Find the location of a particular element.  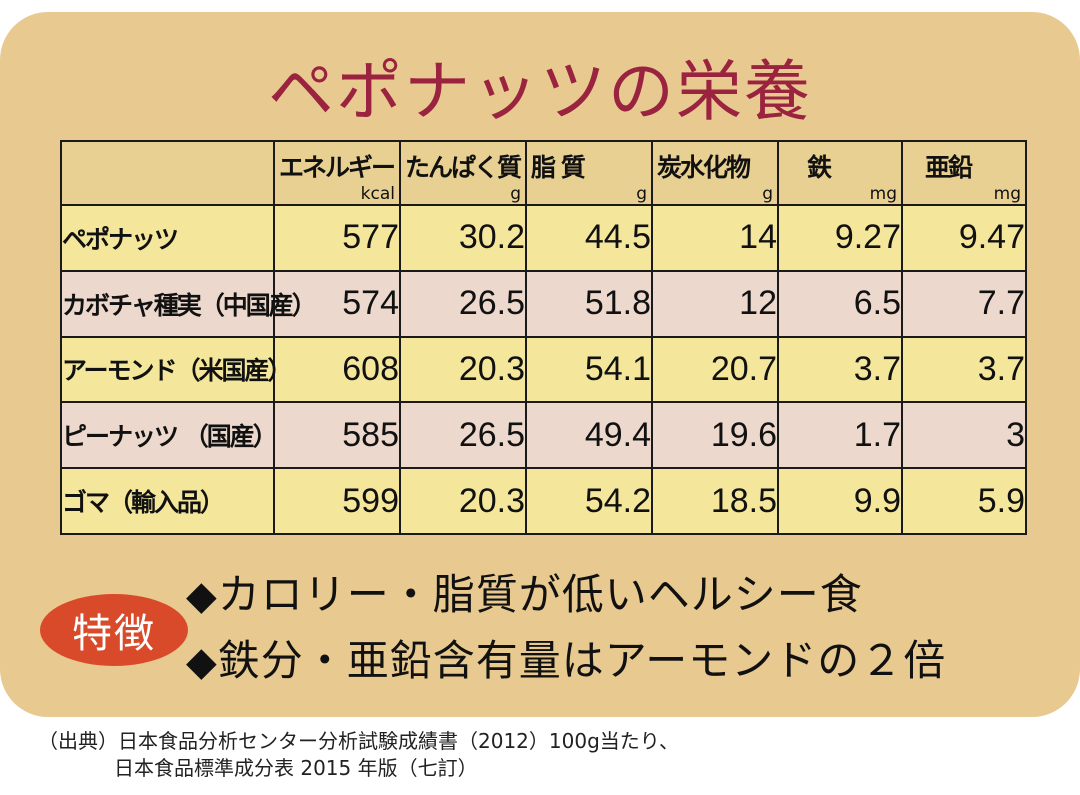

column-header-label: 鉄 is located at coordinates (819, 167).